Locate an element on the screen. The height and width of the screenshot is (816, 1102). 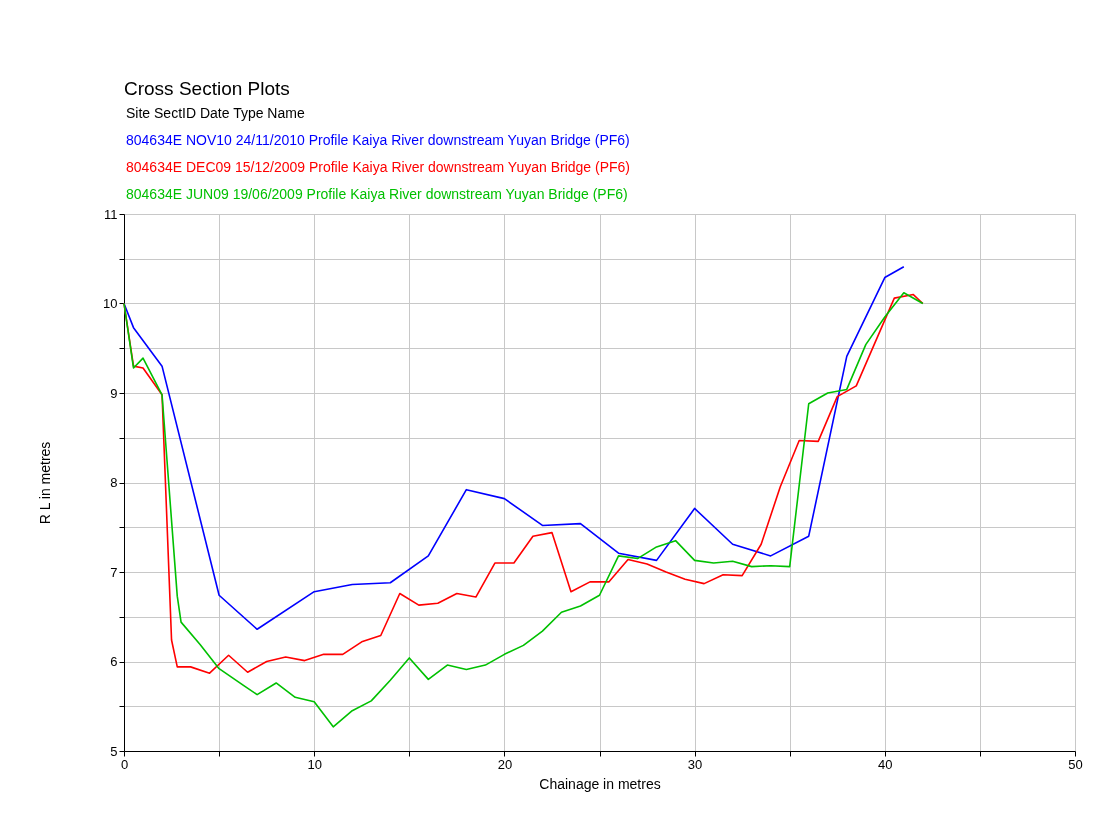
x-tick-label: 0 is located at coordinates (124, 764).